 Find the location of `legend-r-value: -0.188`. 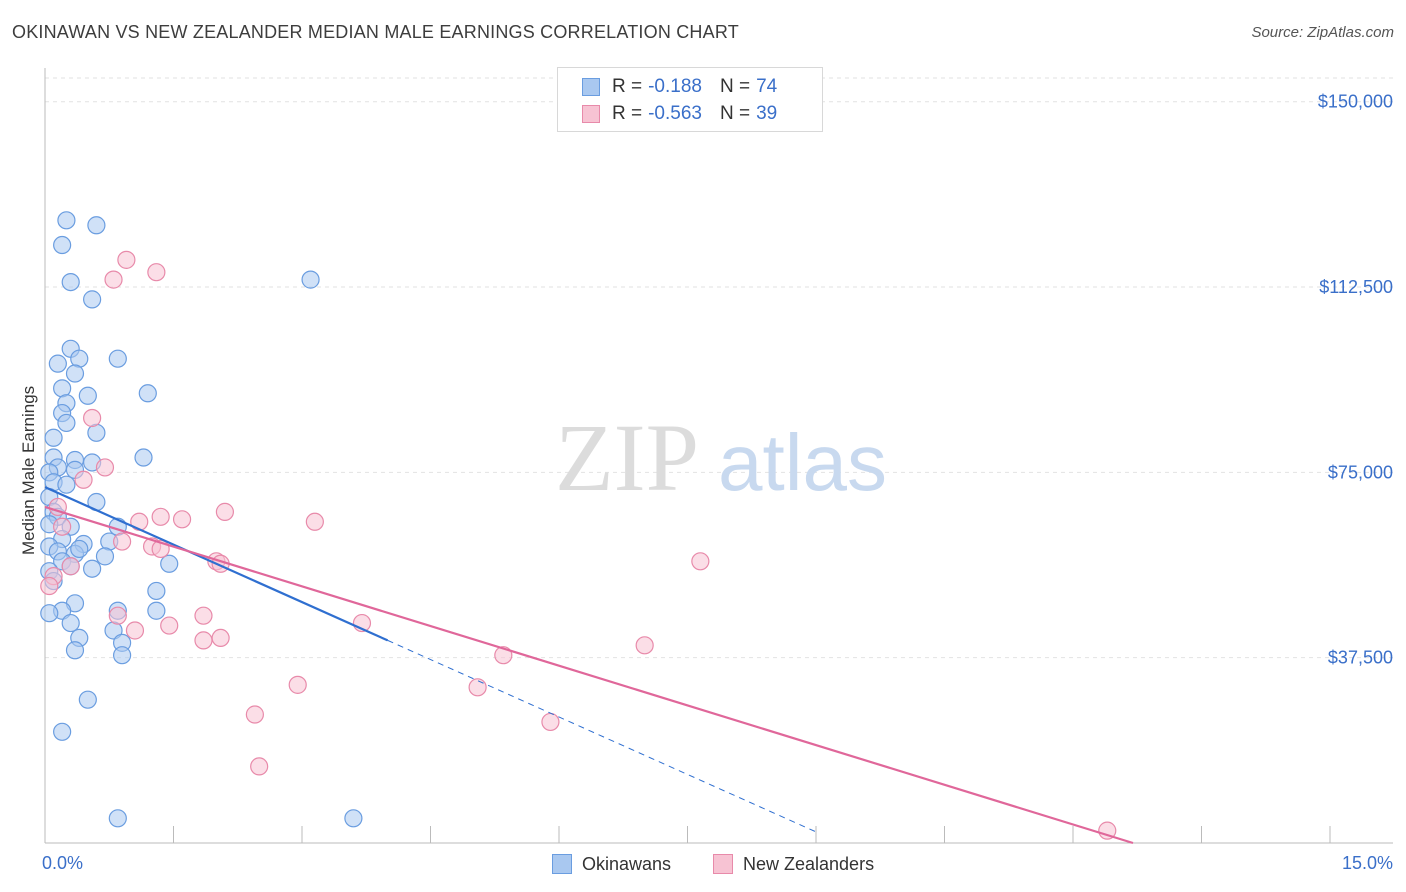

legend-r-value: -0.188 is located at coordinates (675, 86).